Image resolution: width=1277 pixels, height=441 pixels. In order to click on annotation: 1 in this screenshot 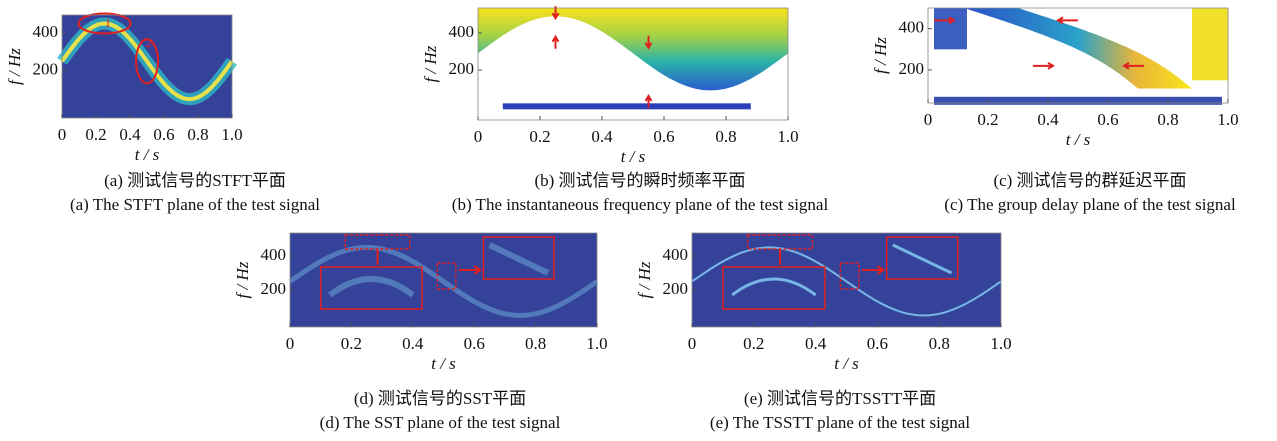, I will do `click(108, 23)`.